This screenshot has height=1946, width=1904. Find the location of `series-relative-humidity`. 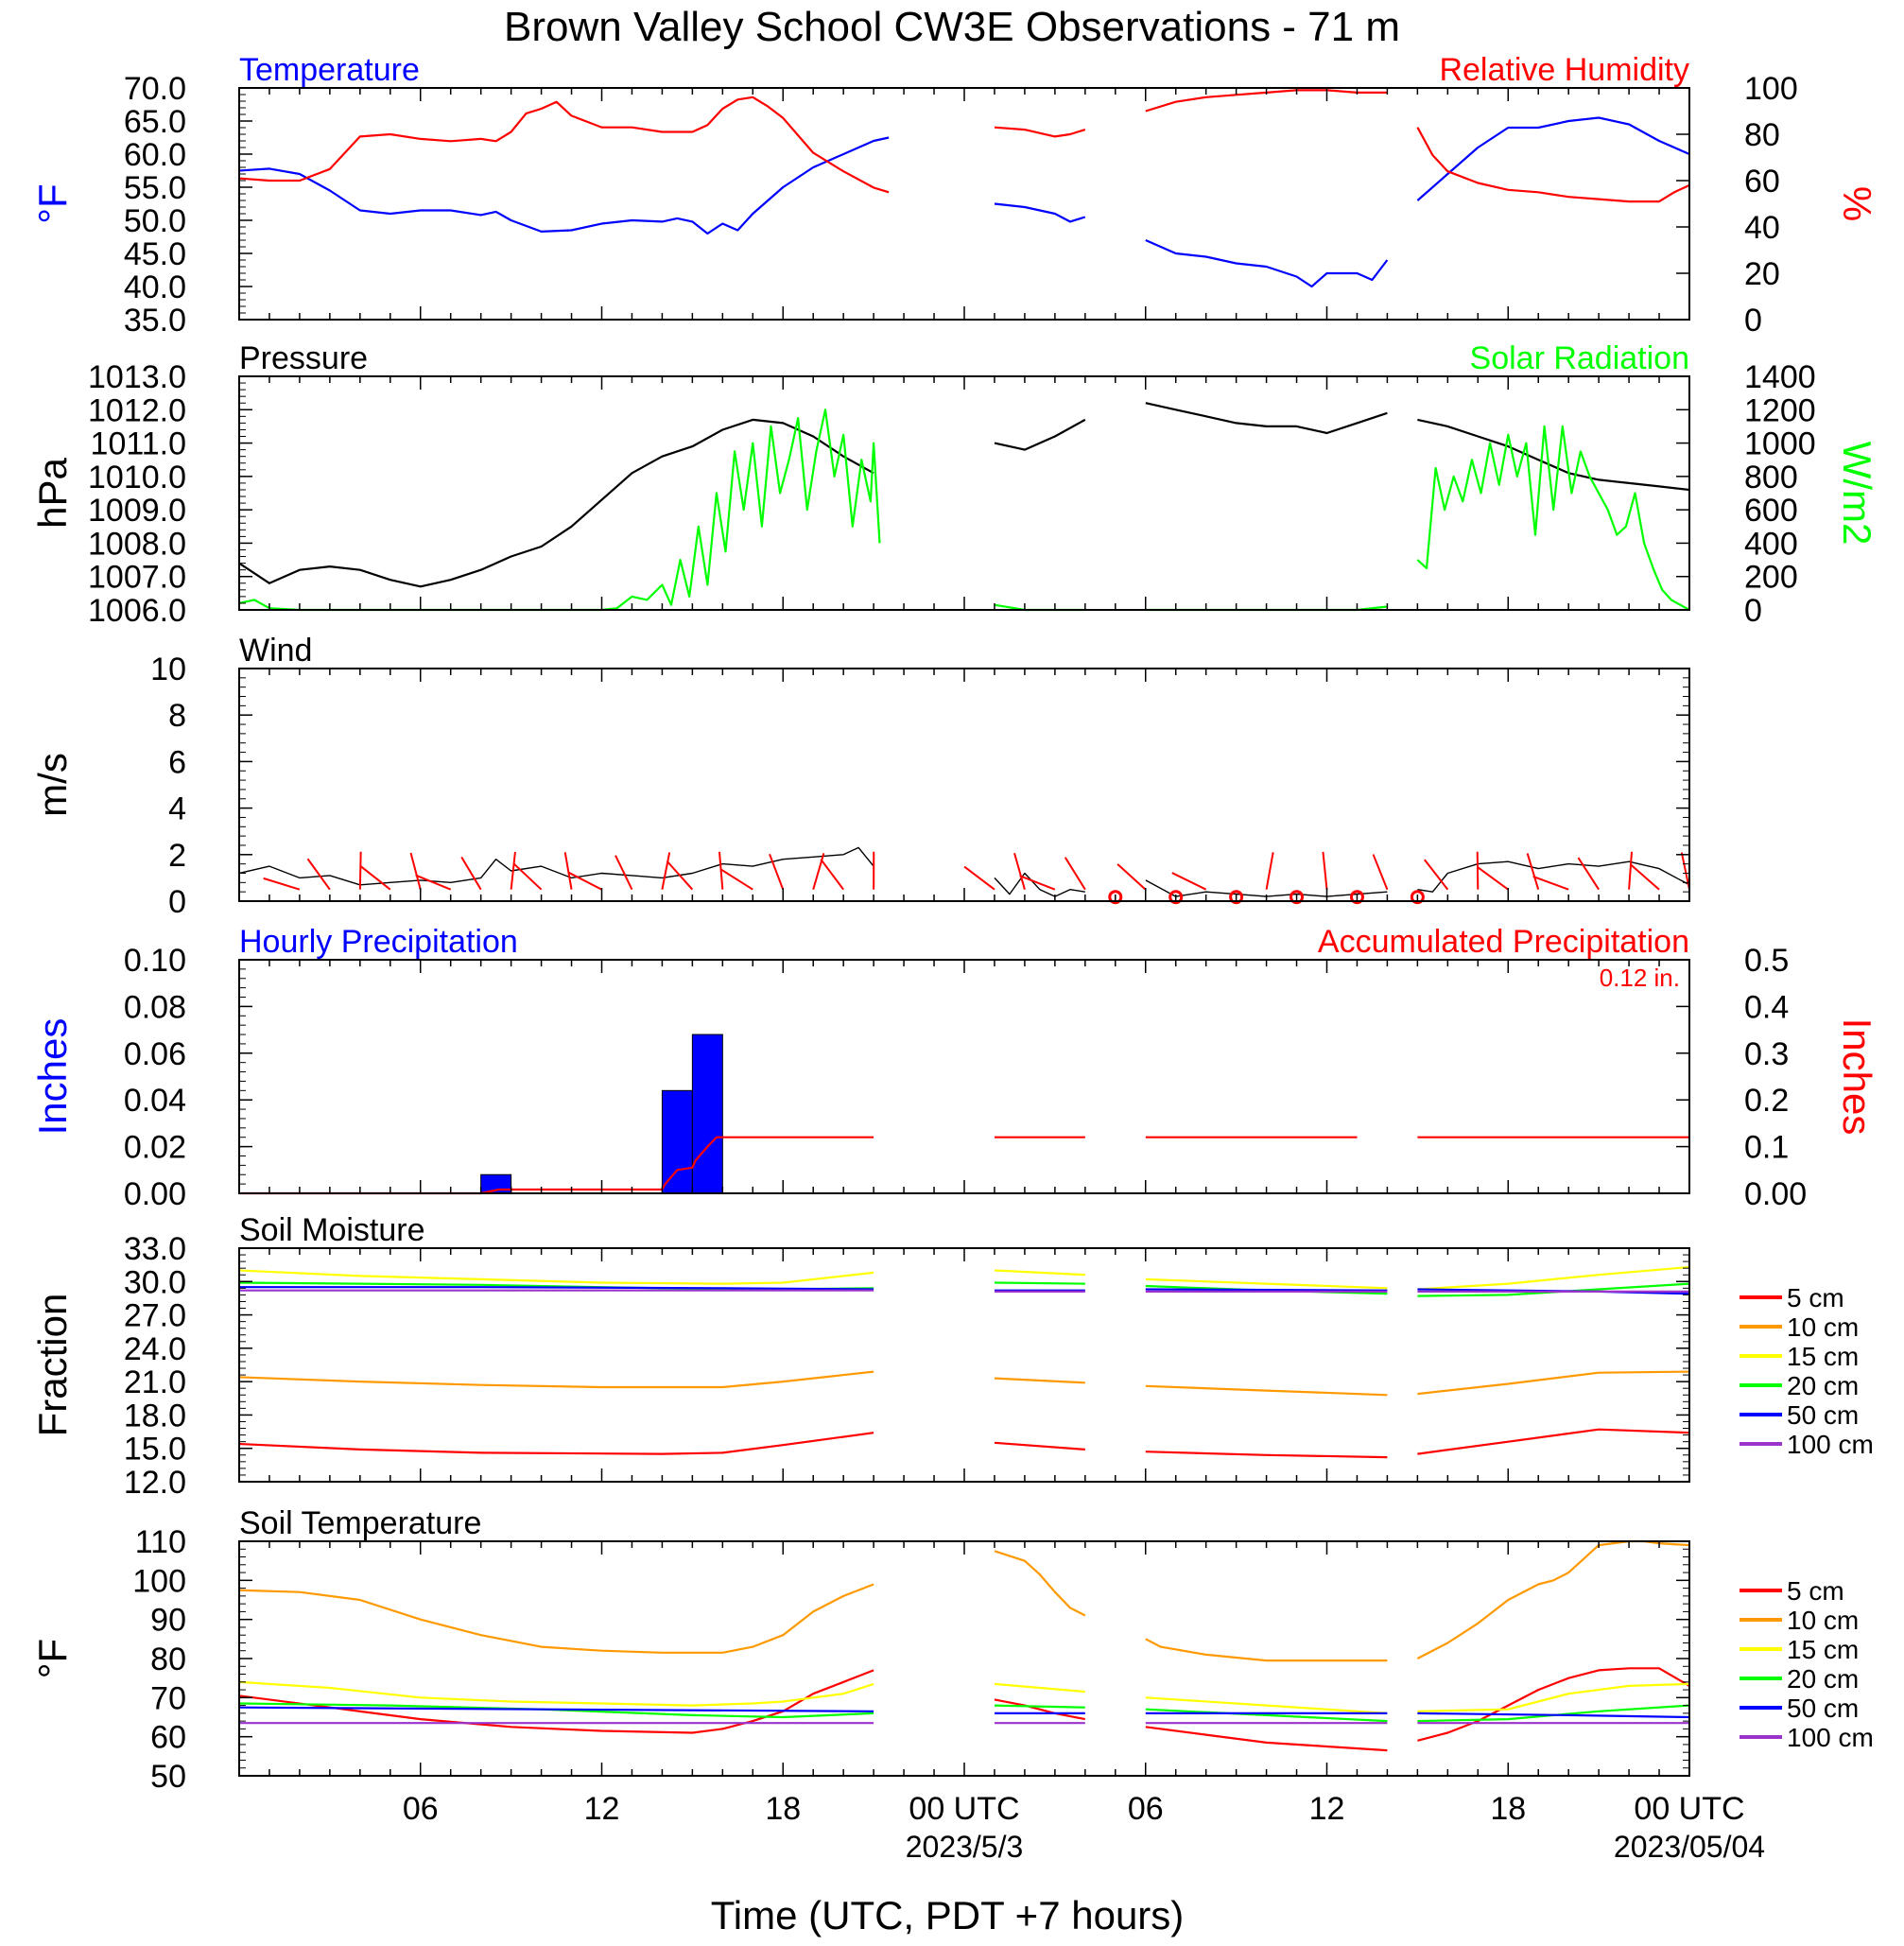

series-relative-humidity is located at coordinates (964, 146).